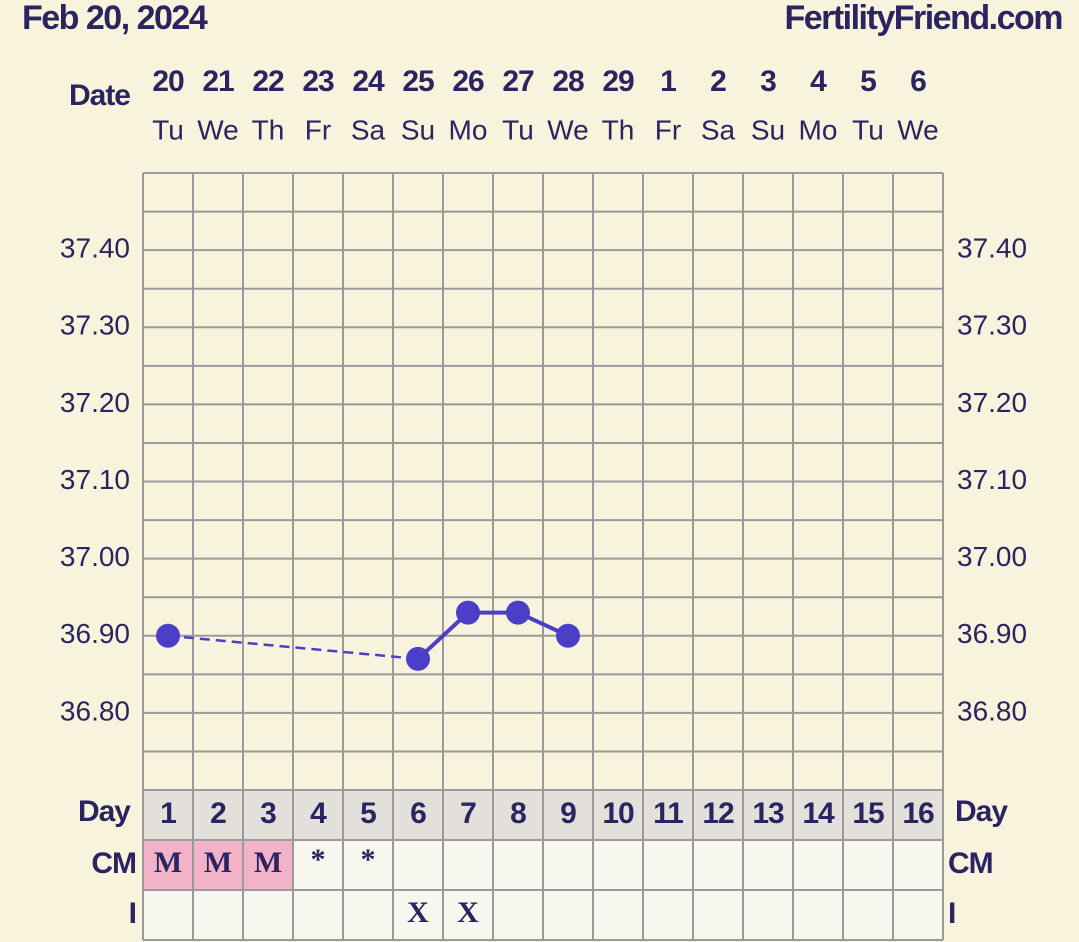  I want to click on date-label: 5, so click(868, 81).